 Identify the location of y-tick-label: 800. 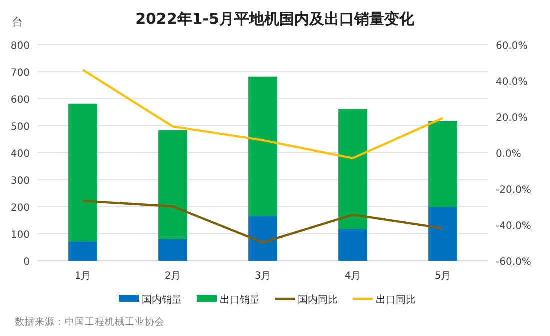
(20, 46).